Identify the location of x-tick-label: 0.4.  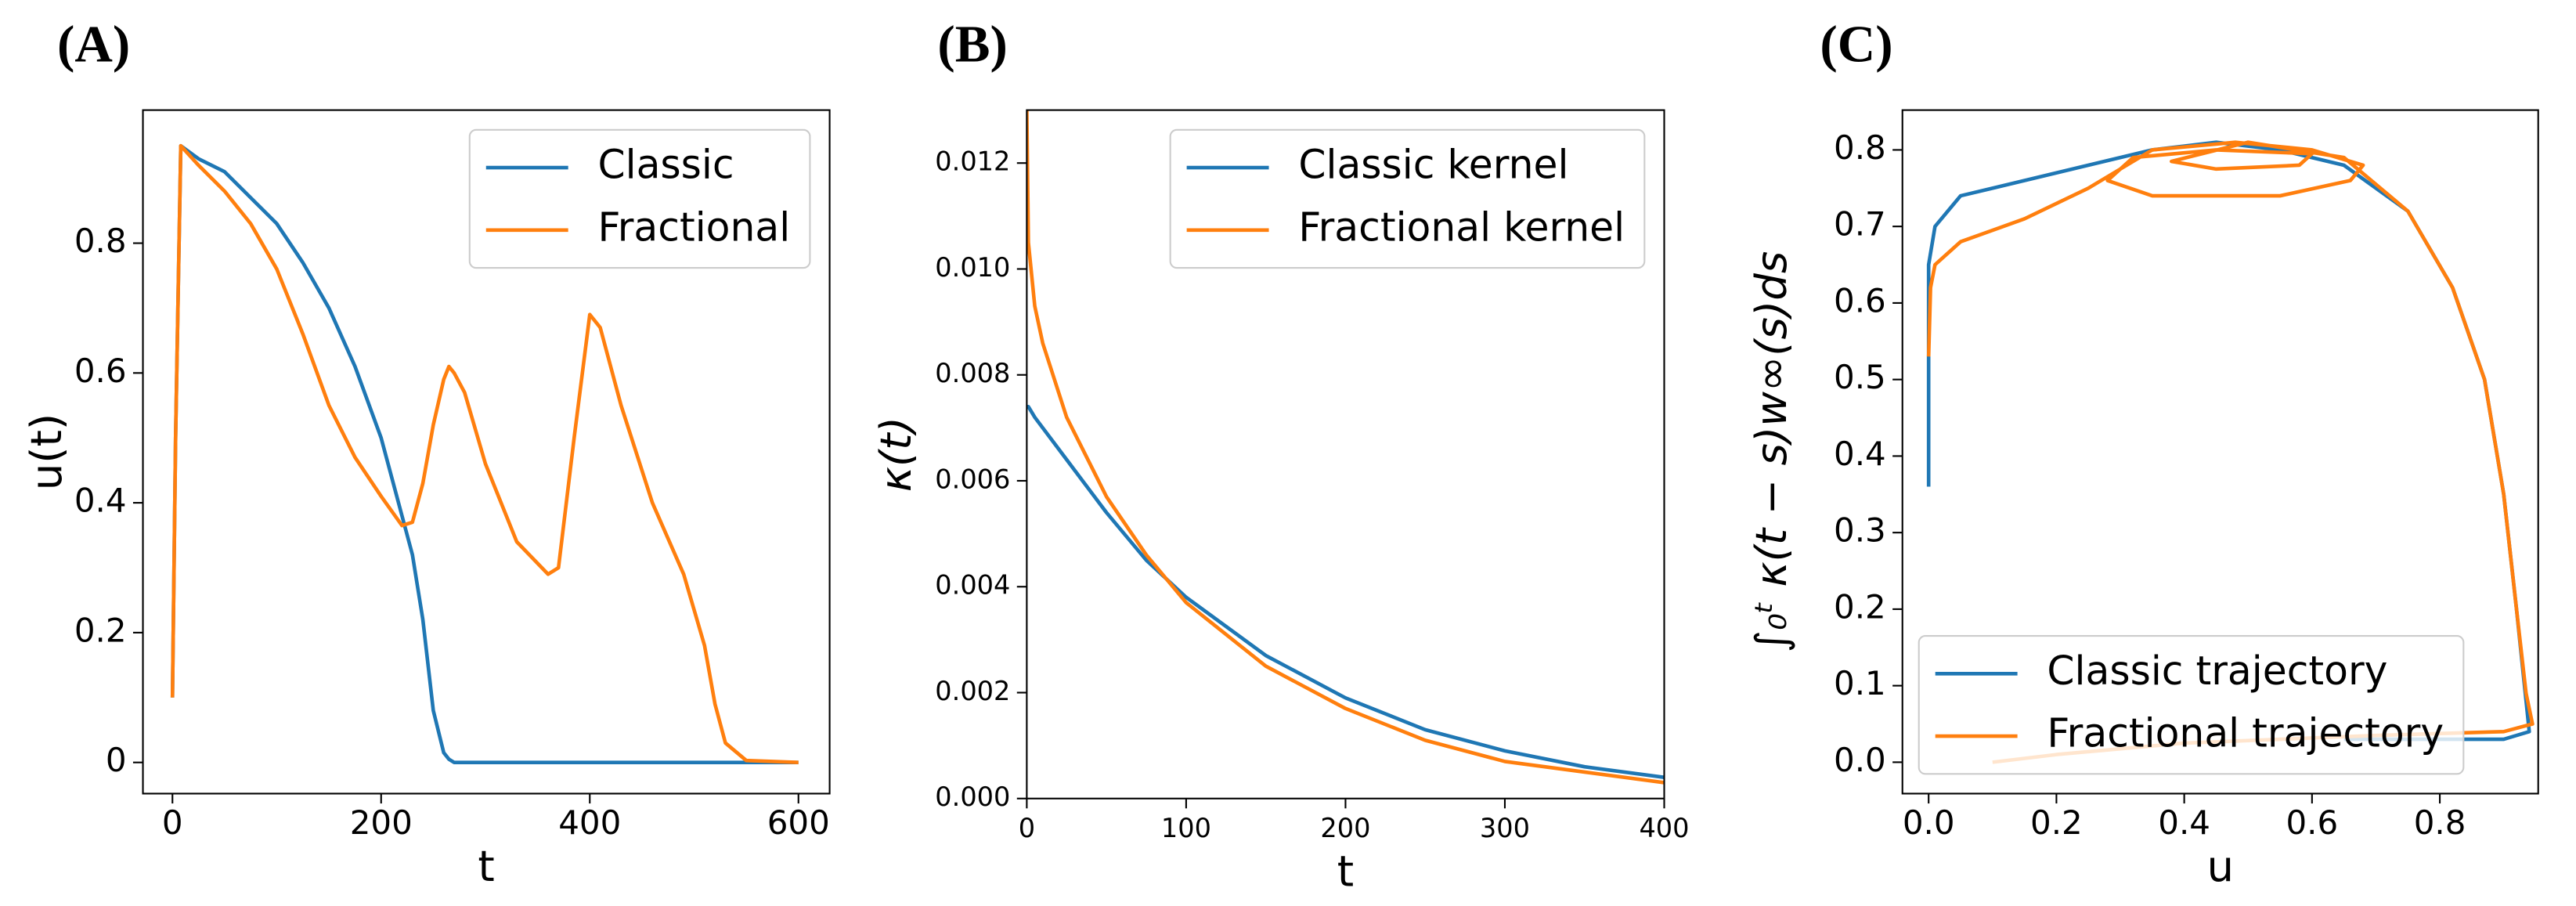
(2184, 822).